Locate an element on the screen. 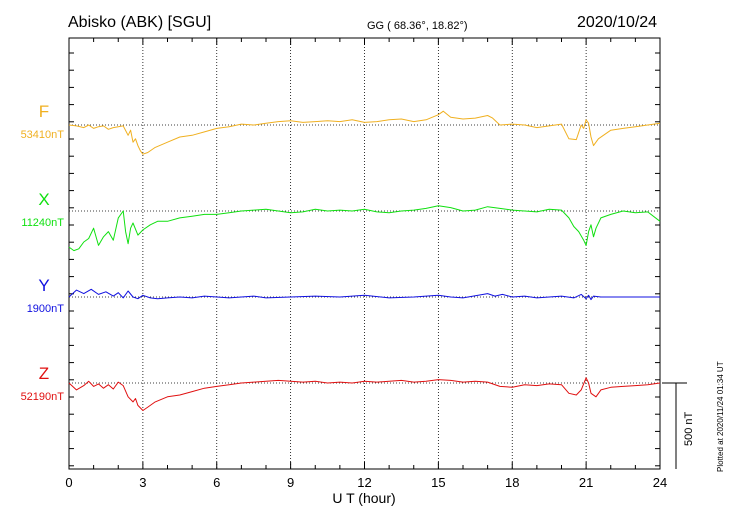  x-tick-labels: 0 3 6 9 12 15 18 21 24 is located at coordinates (366, 482).